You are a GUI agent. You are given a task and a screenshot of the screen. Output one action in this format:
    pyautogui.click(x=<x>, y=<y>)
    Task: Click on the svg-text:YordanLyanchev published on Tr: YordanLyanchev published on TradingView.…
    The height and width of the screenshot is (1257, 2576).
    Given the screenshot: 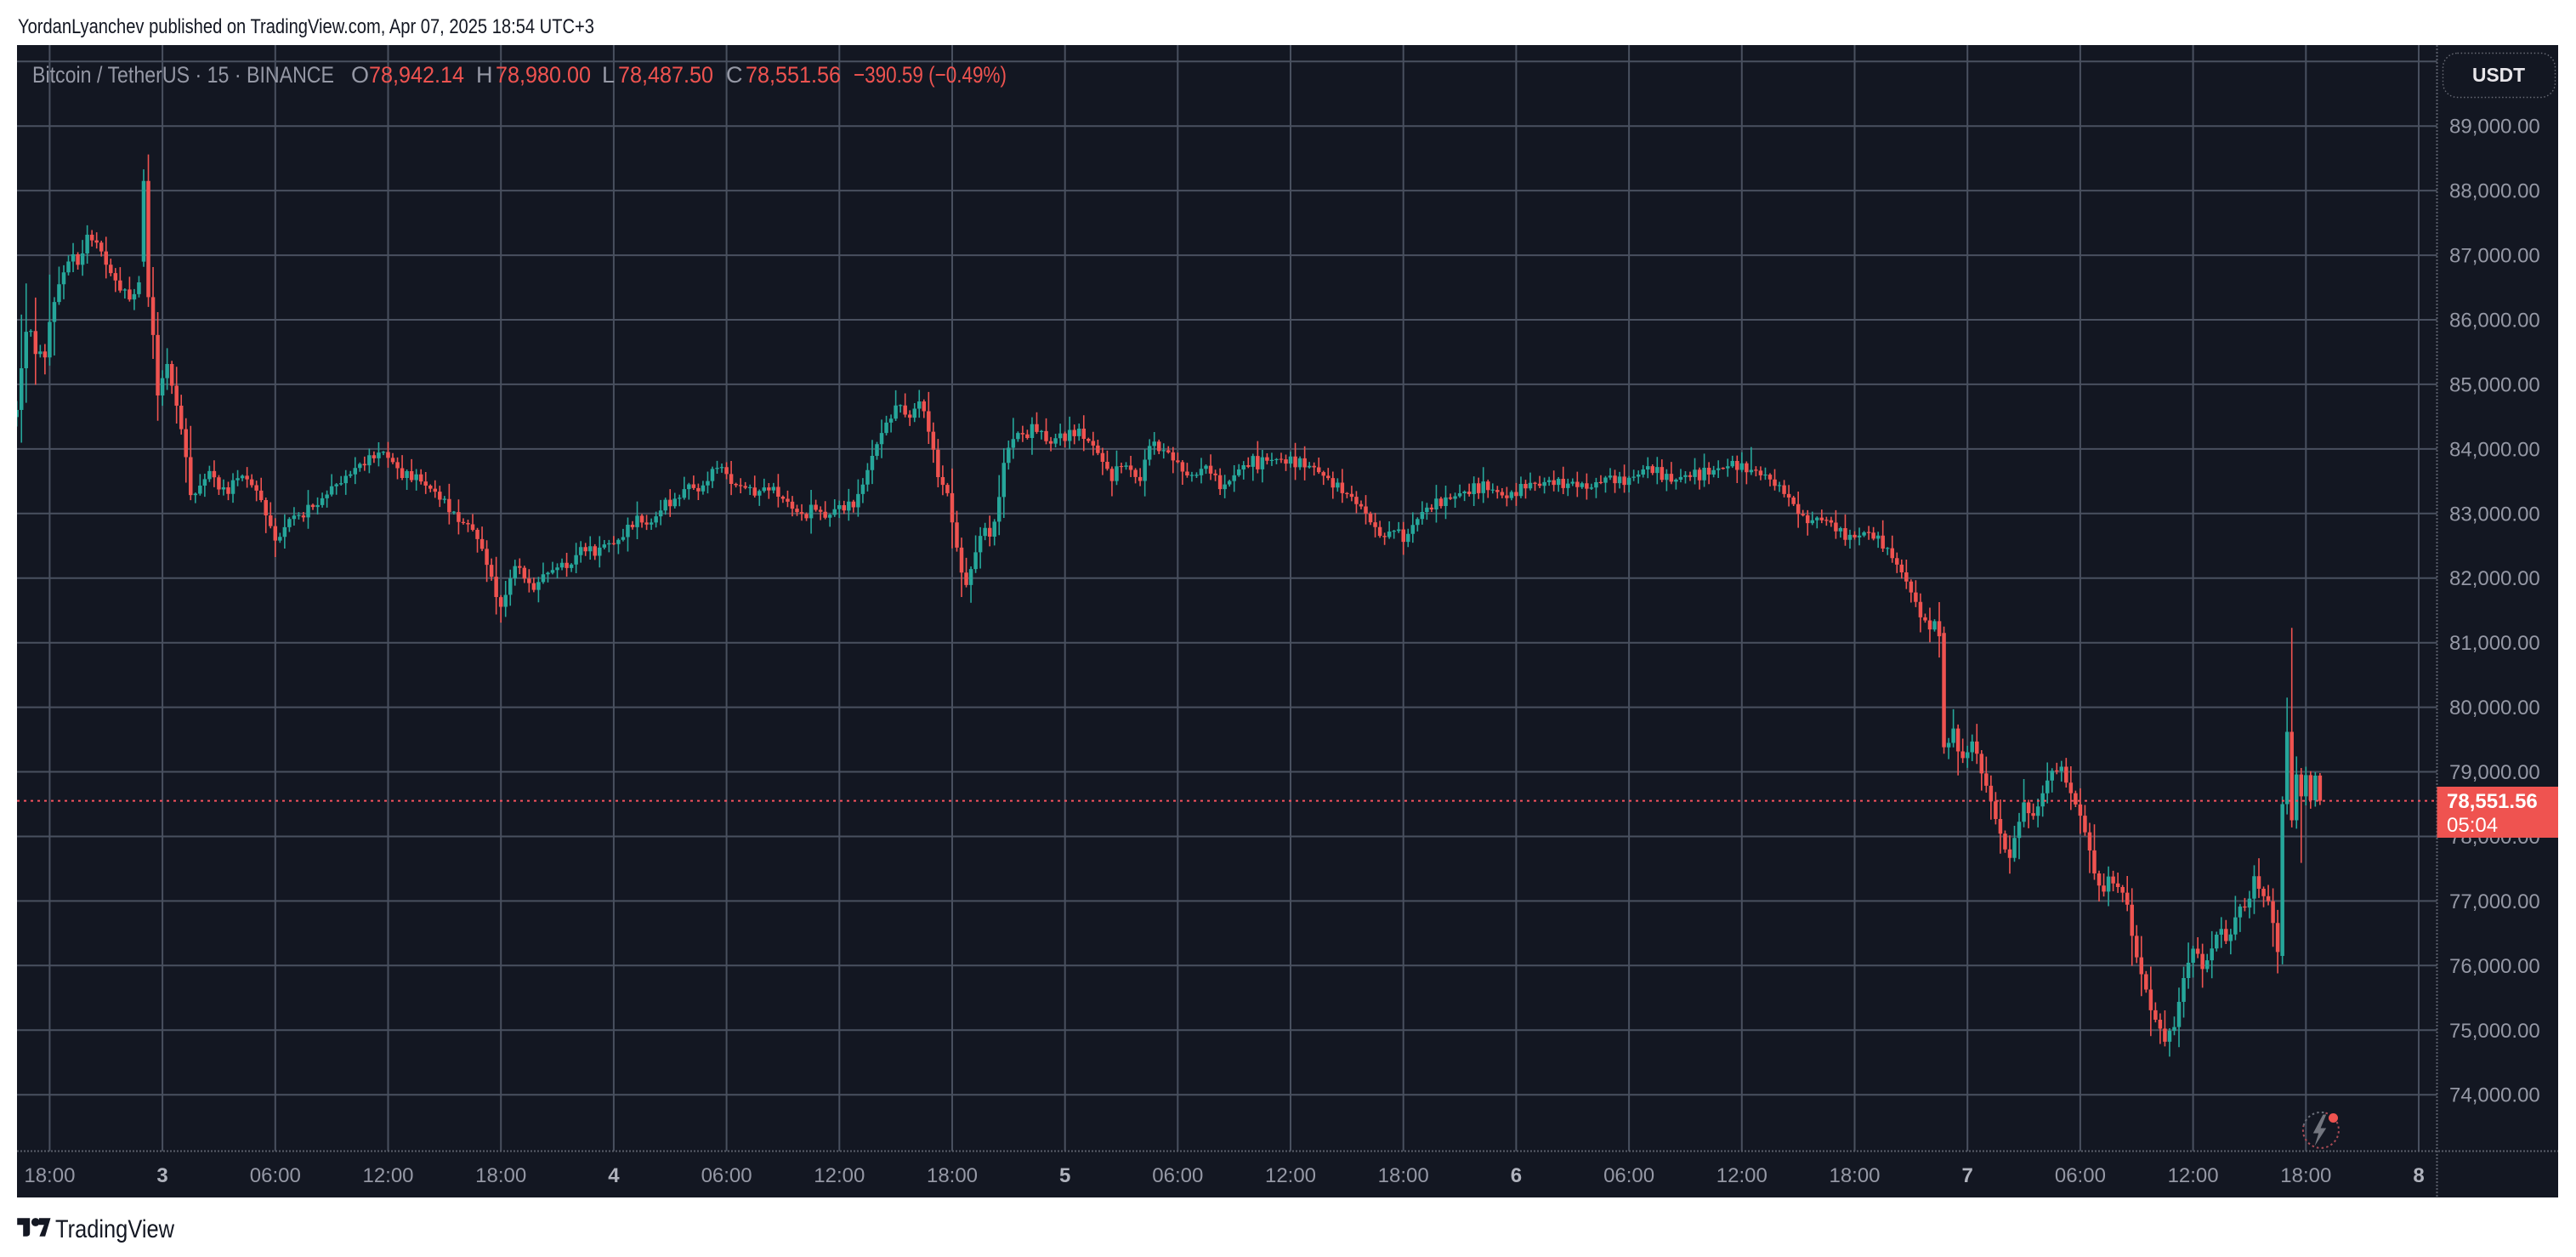 What is the action you would take?
    pyautogui.click(x=306, y=26)
    